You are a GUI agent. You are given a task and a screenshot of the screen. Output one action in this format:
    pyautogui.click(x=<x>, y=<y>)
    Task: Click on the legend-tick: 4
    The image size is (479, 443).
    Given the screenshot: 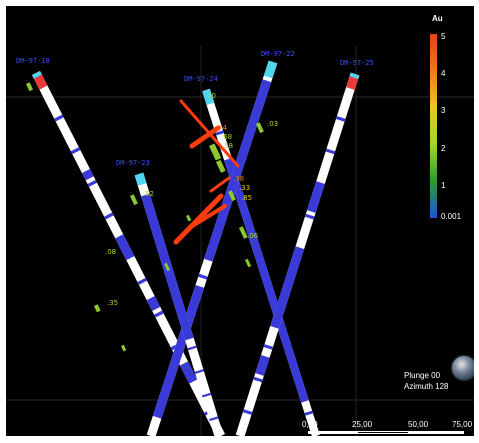 What is the action you would take?
    pyautogui.click(x=443, y=73)
    